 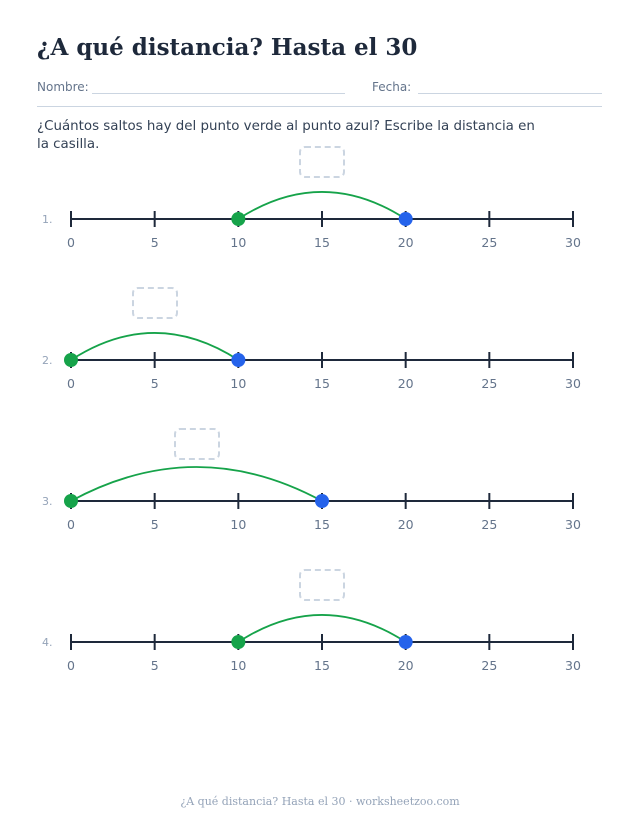 I want to click on problem: 1. 0 5 10 15 20 25 30, so click(x=320, y=196).